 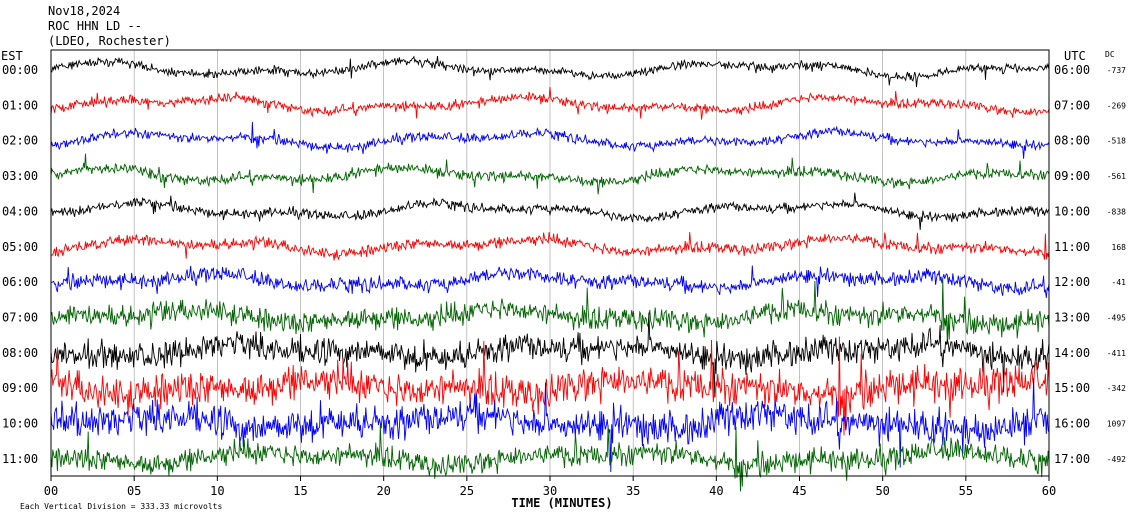 I want to click on x-tick-label-00: 00, so click(x=51, y=491).